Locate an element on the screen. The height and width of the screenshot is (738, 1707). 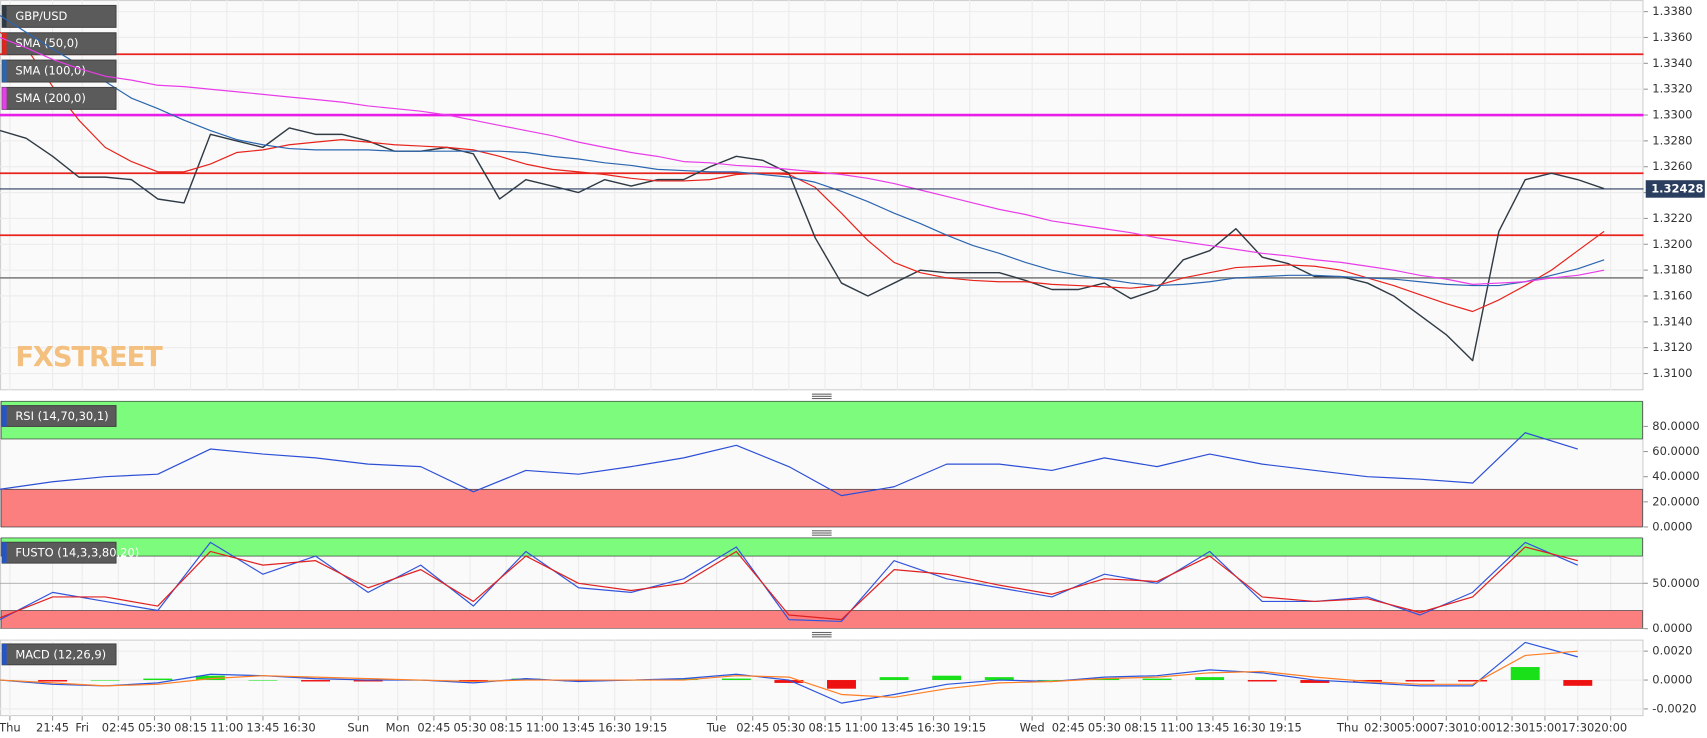
x-tick-label: 17:30 is located at coordinates (1577, 728).